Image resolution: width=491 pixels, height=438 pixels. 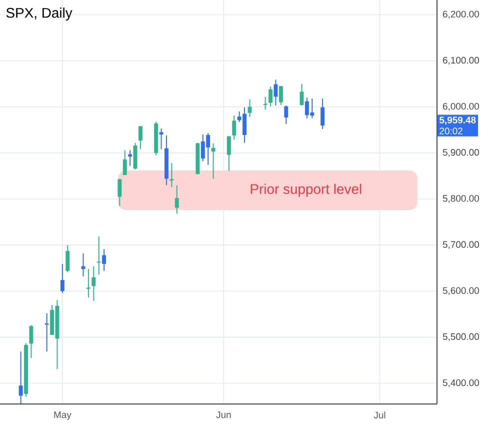 I want to click on text: SPX, Daily, so click(x=39, y=14).